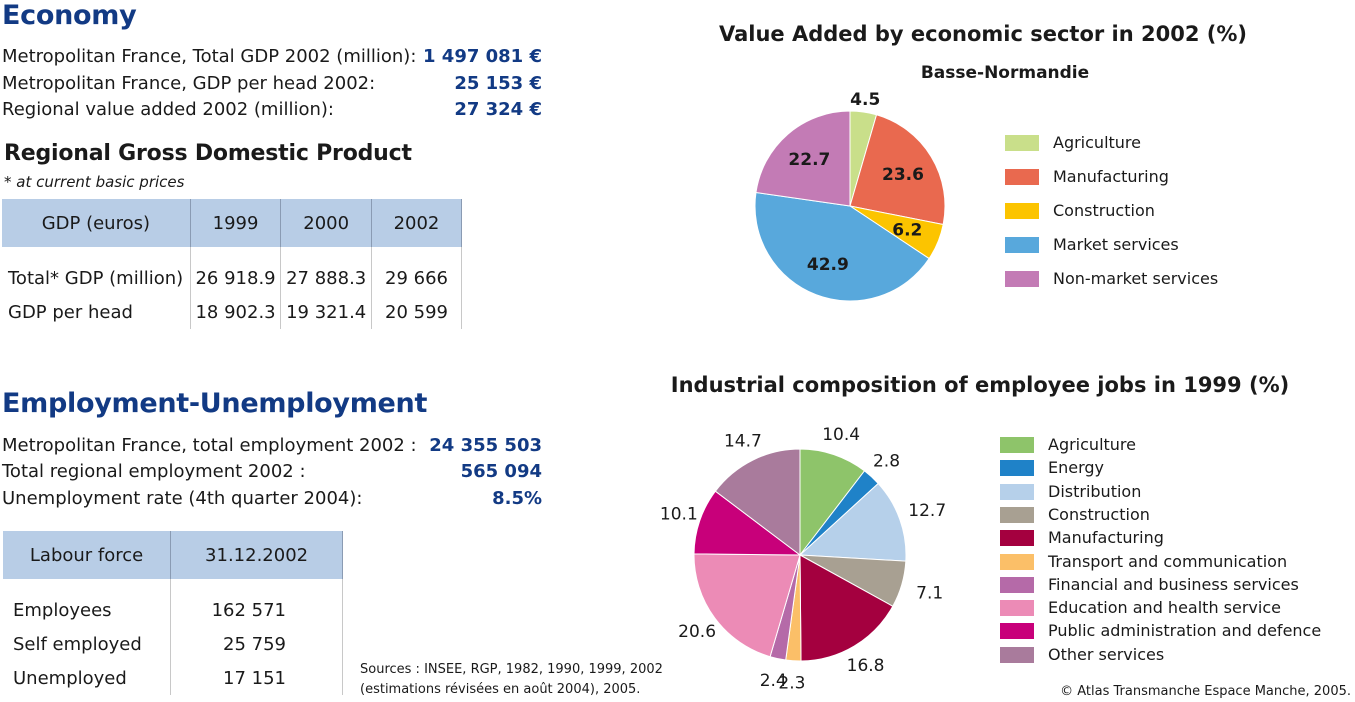 This screenshot has height=702, width=1355. I want to click on pie-slice-distribution, so click(852, 522).